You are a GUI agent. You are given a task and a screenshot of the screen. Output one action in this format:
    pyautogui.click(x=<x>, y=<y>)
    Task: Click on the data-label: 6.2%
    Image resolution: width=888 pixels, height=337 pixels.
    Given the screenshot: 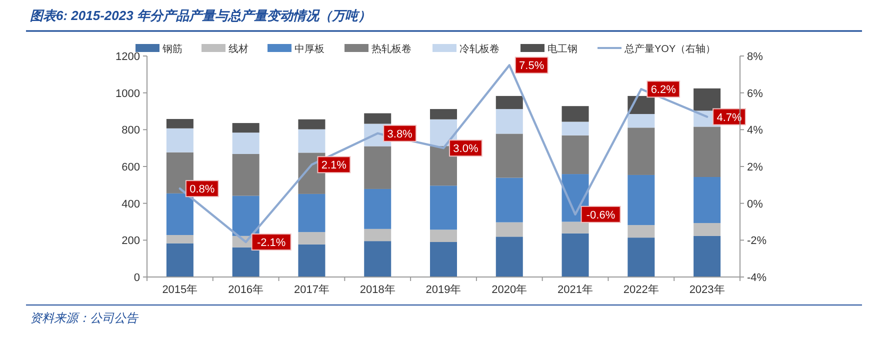 What is the action you would take?
    pyautogui.click(x=663, y=90)
    